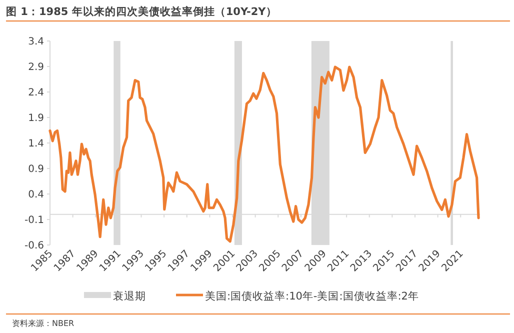 The height and width of the screenshot is (333, 514). What do you see at coordinates (36, 169) in the screenshot?
I see `y-tick-label: 0.9` at bounding box center [36, 169].